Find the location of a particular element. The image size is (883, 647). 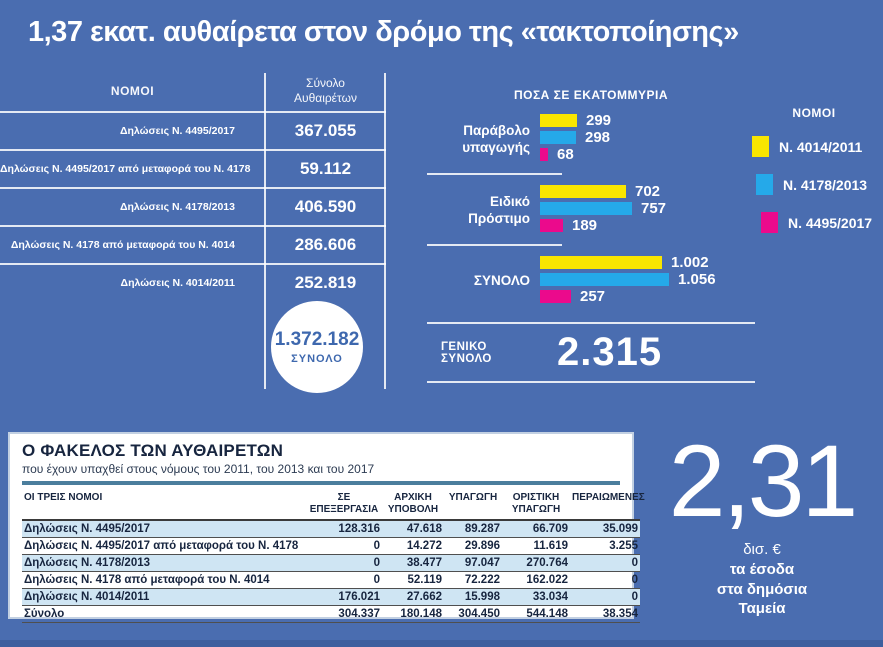

bar-value-label: 257 is located at coordinates (593, 296).